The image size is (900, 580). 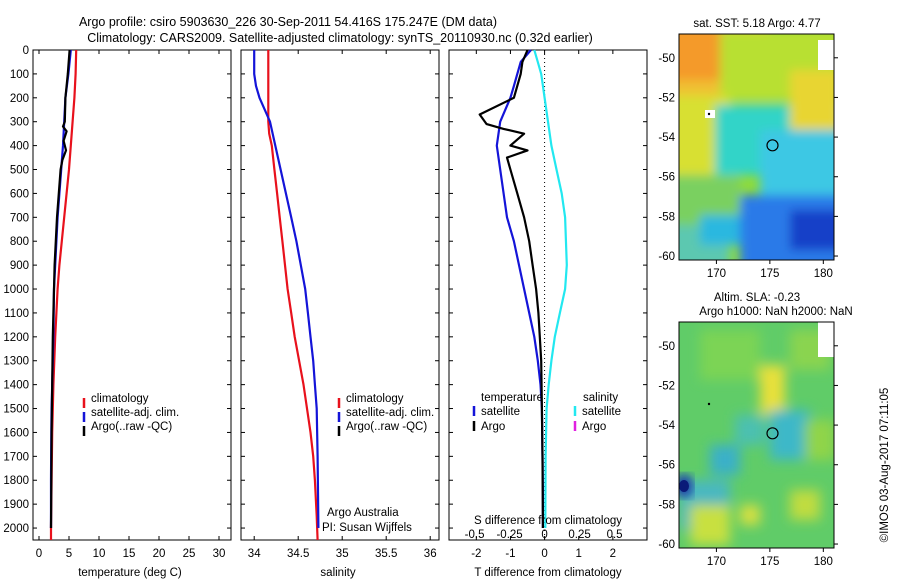 What do you see at coordinates (16, 529) in the screenshot?
I see `y-tick-label: 2000` at bounding box center [16, 529].